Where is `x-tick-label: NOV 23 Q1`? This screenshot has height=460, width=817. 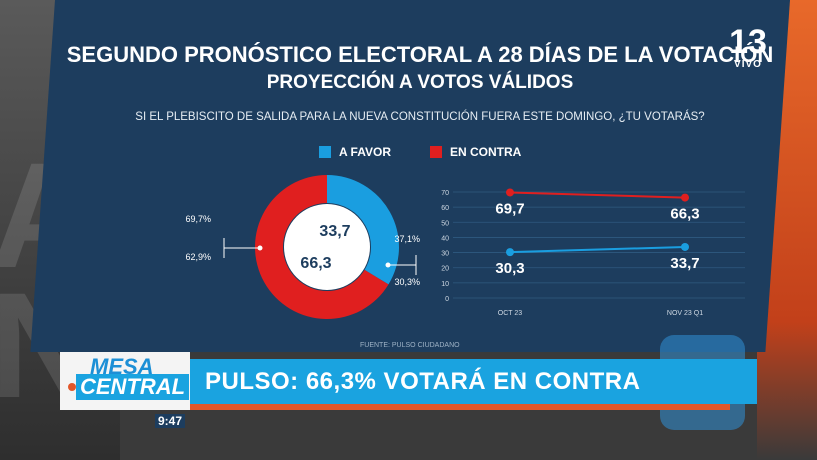
x-tick-label: NOV 23 Q1 is located at coordinates (685, 313).